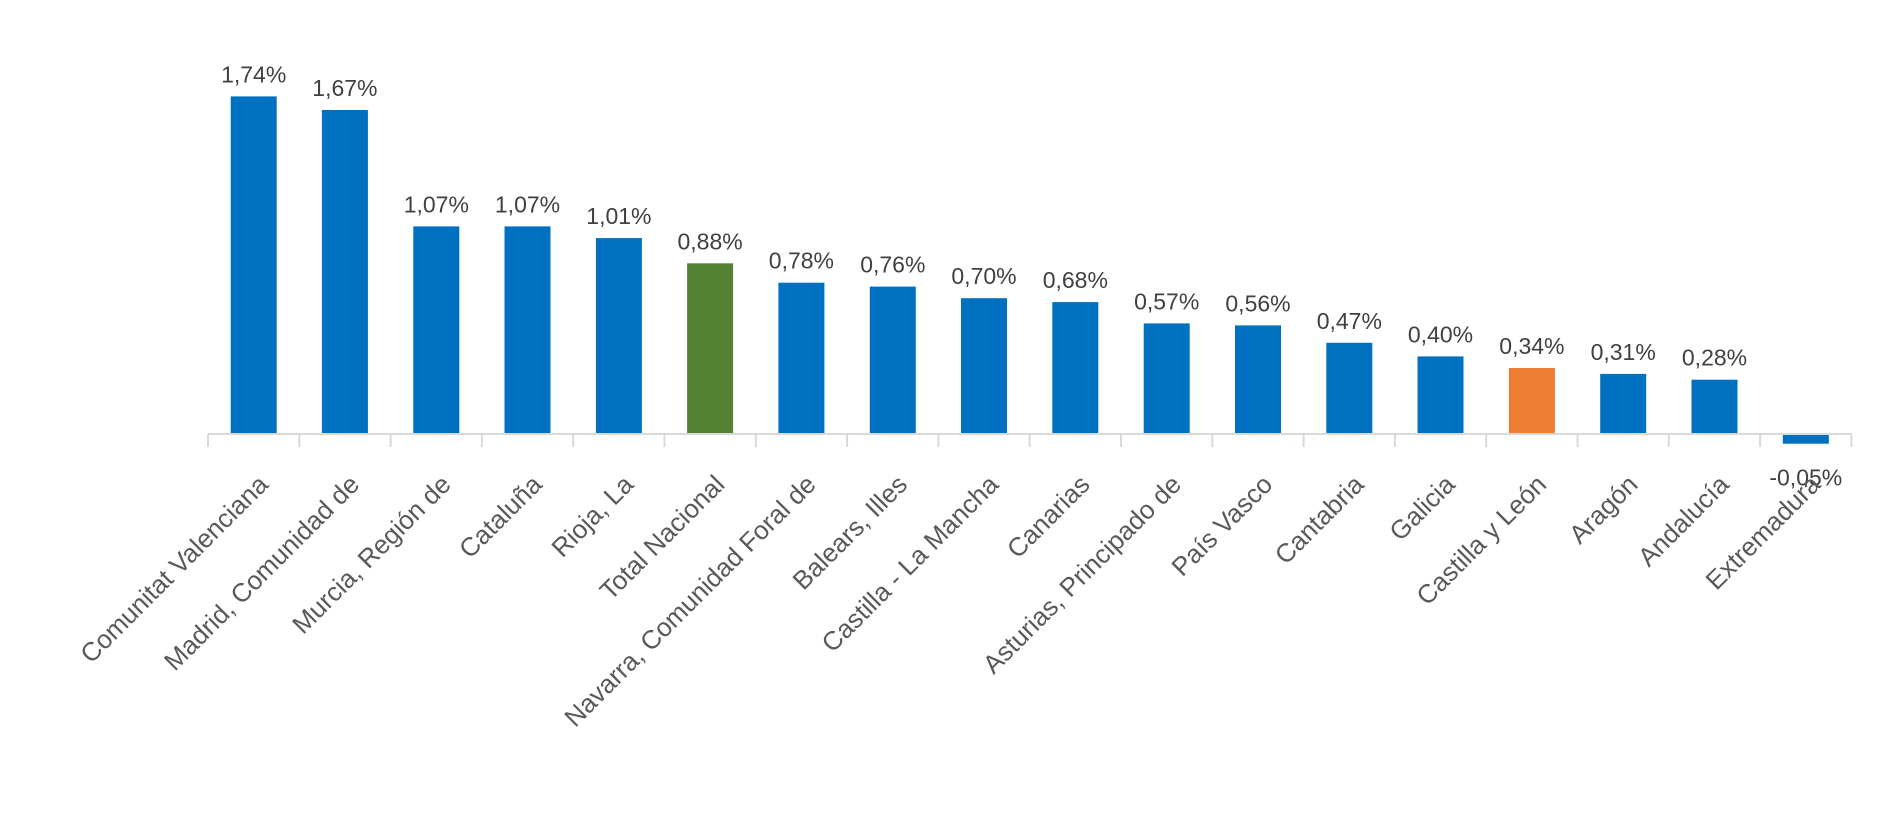 The image size is (1900, 836). I want to click on category-label-cantabria: Cantabria, so click(1319, 519).